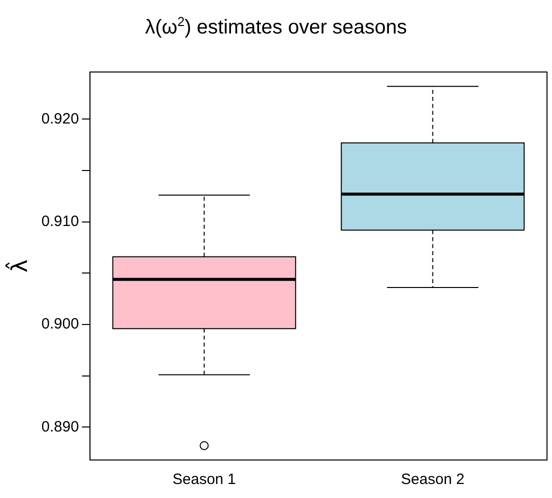  I want to click on y-axis-title: λ̂, so click(18, 266).